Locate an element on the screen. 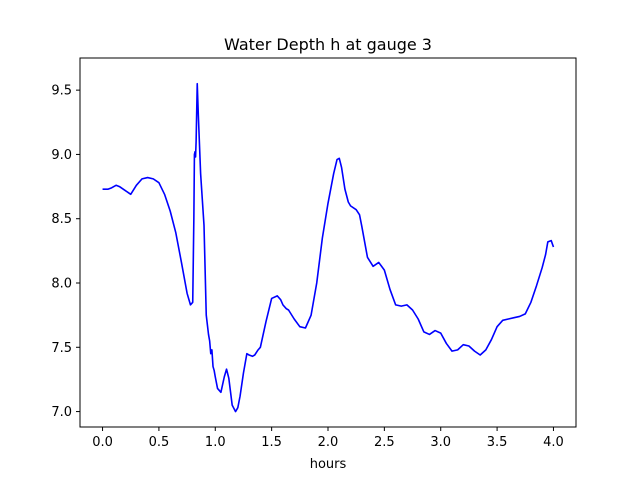 The width and height of the screenshot is (640, 480). x-axis: 0.0 0.5 1.0 1.5 2.0 2.5 3.0 3.5 4.0 is located at coordinates (328, 438).